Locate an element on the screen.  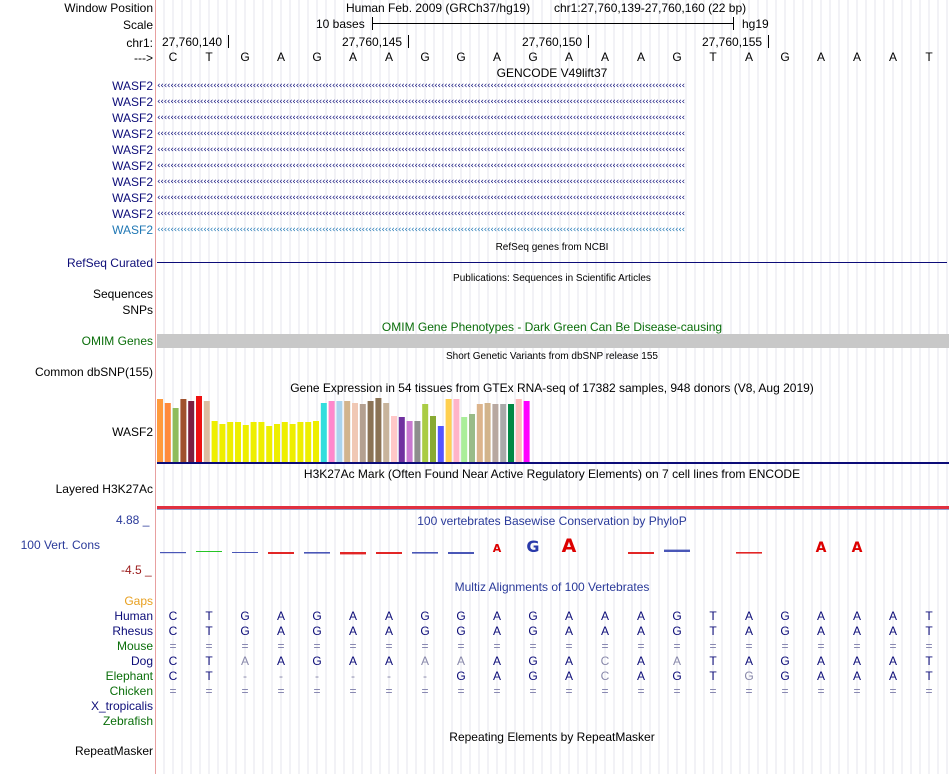
base-letter: C is located at coordinates (173, 57).